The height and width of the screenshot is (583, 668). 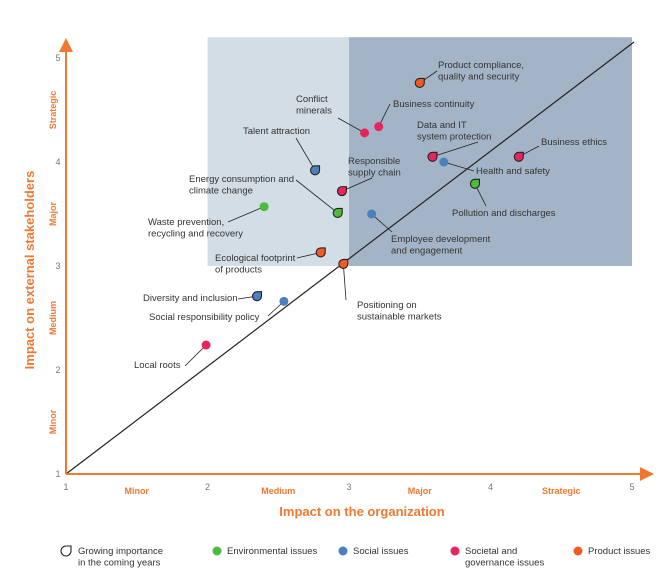 I want to click on legend-societal-label-line: governance issues, so click(x=504, y=562).